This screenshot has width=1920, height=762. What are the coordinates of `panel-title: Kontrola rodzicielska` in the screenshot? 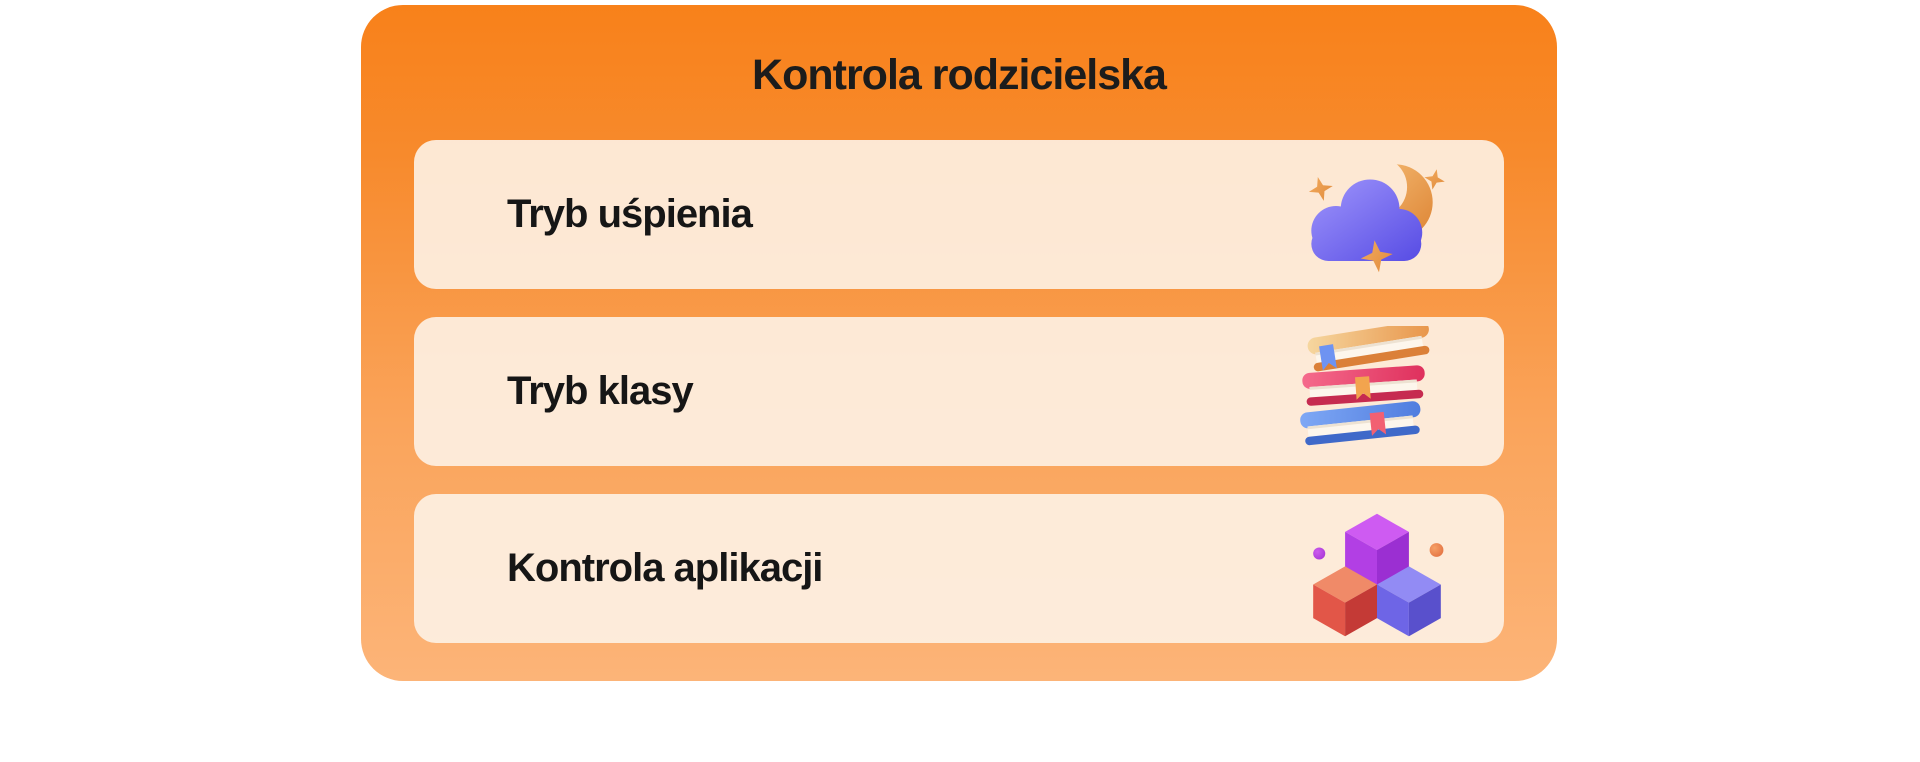 It's located at (959, 75).